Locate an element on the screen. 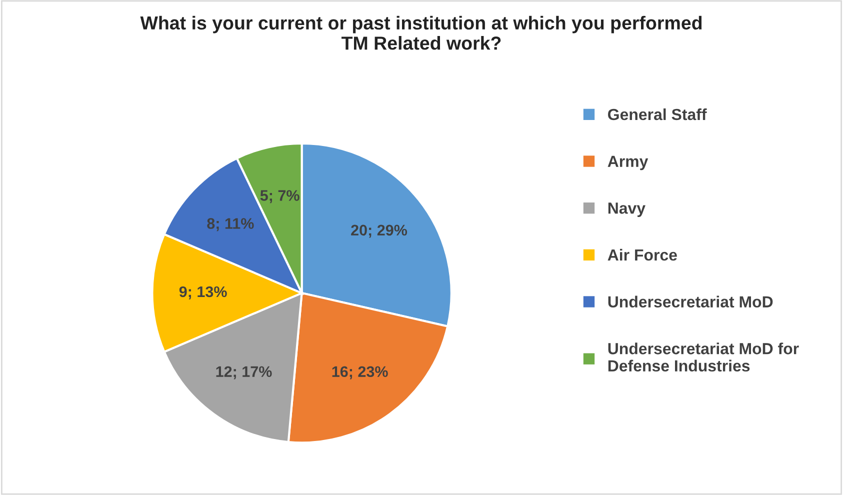  legend-label: Navy is located at coordinates (627, 209).